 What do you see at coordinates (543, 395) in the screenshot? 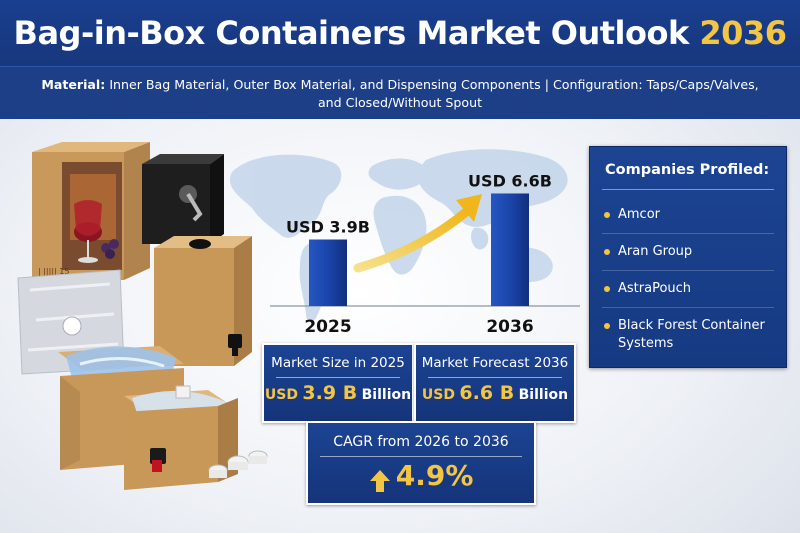
I see `market-forecast-unit: Billion` at bounding box center [543, 395].